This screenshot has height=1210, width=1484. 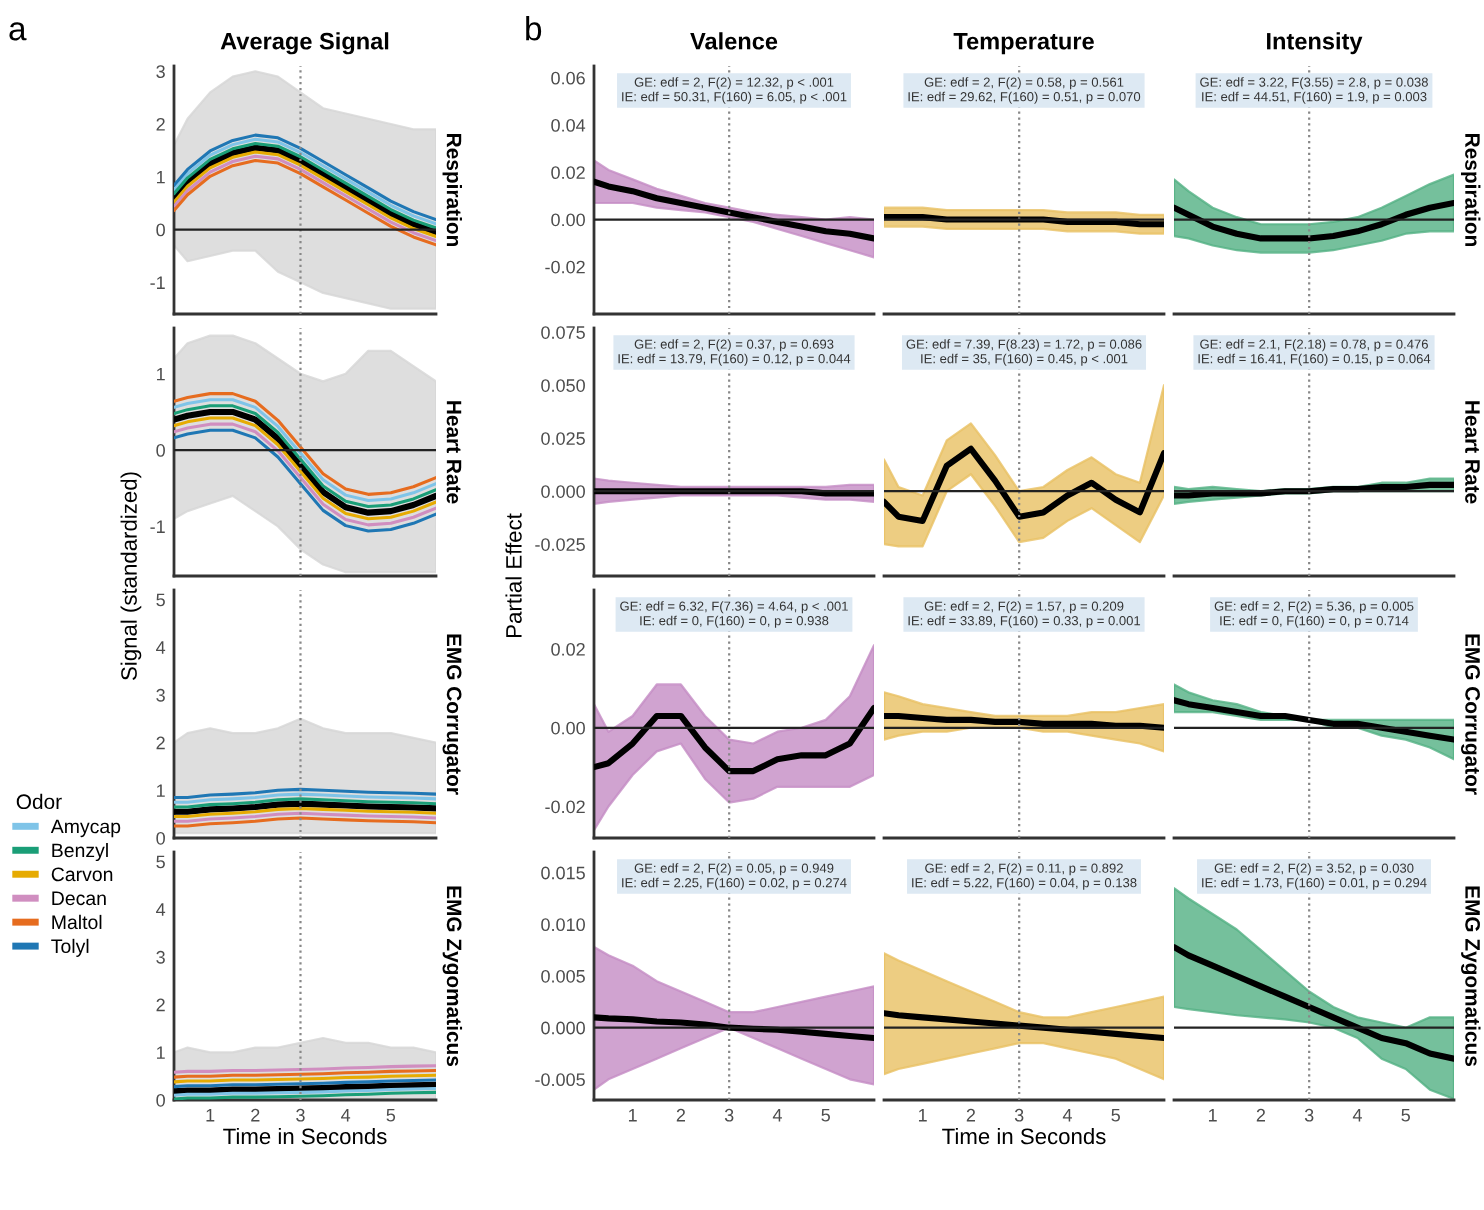 What do you see at coordinates (563, 873) in the screenshot?
I see `y-tick-label: 0.015` at bounding box center [563, 873].